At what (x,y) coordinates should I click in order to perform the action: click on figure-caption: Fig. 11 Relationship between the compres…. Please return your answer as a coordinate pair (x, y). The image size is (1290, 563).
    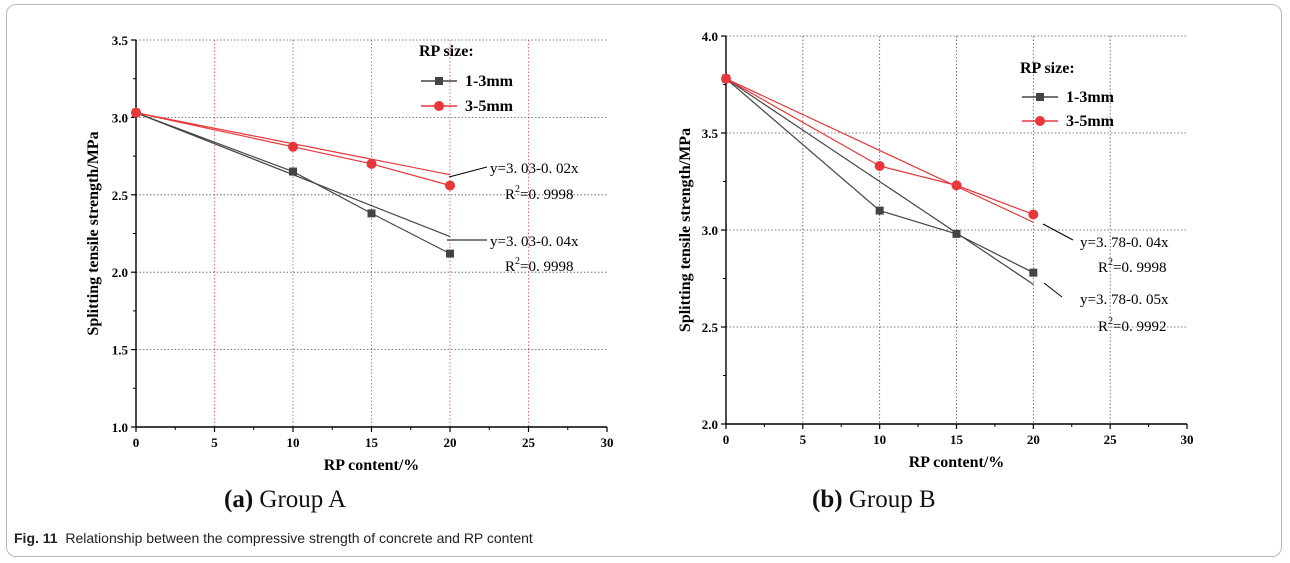
    Looking at the image, I should click on (273, 538).